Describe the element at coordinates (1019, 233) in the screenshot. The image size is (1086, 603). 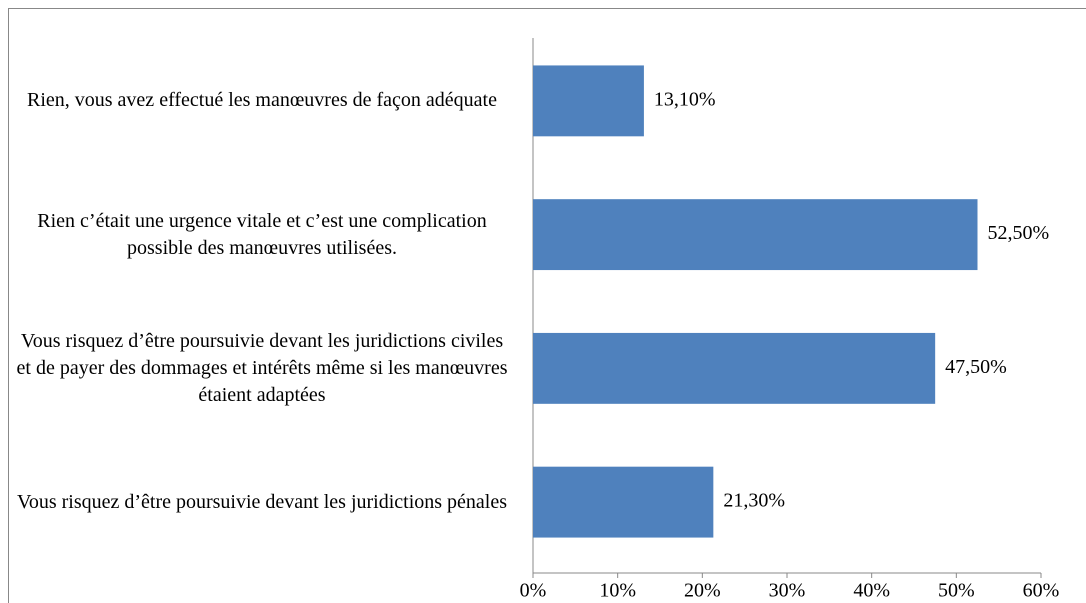
I see `value-label: 52,50%` at that location.